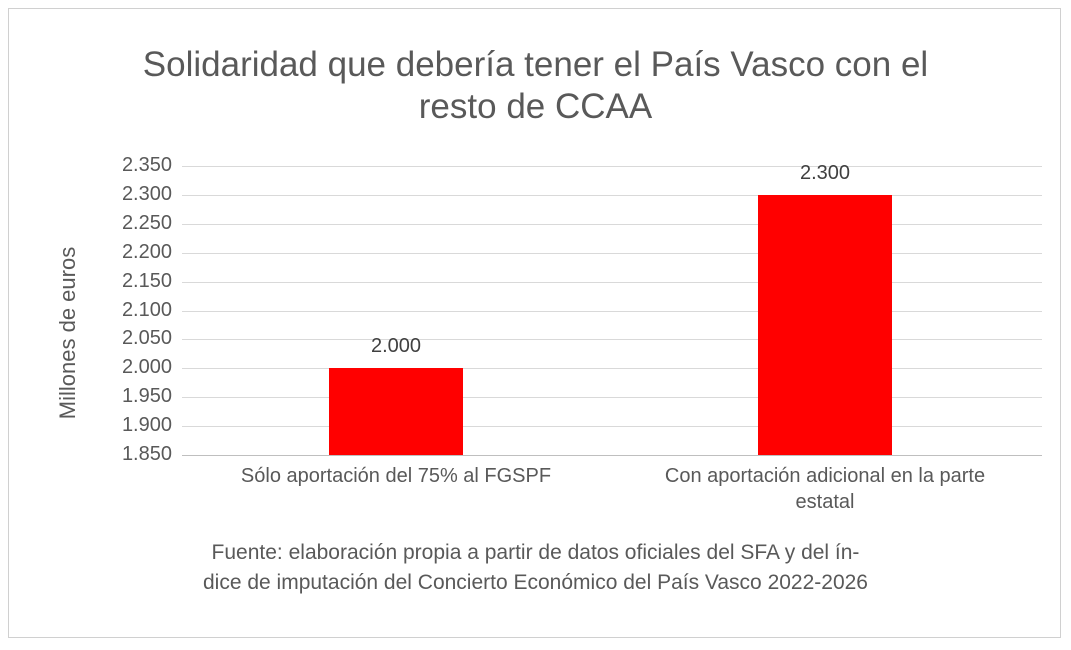 Image resolution: width=1071 pixels, height=650 pixels. Describe the element at coordinates (67, 333) in the screenshot. I see `y-axis-label: Millones de euros` at that location.